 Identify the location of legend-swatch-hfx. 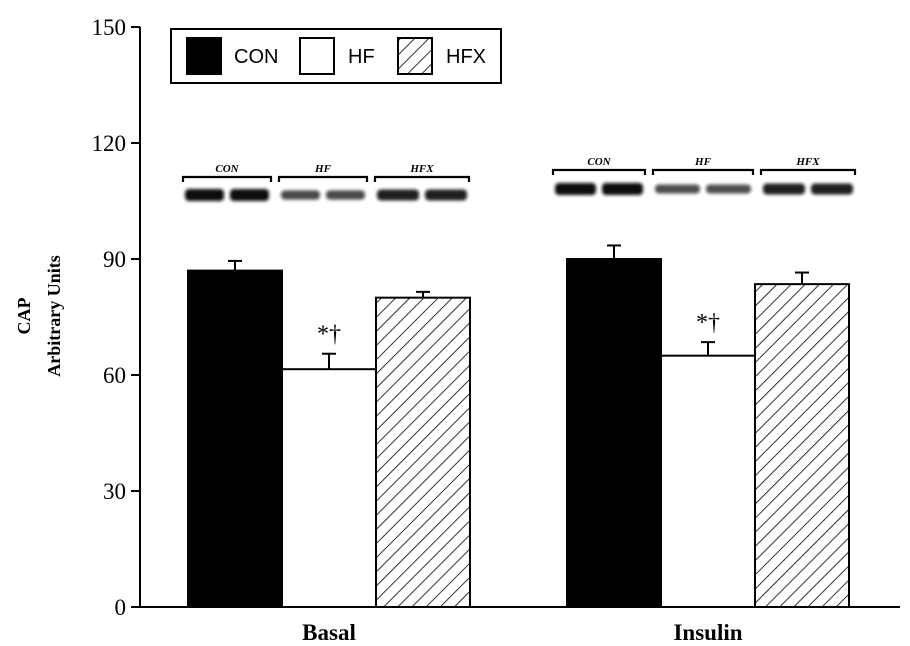
(415, 56).